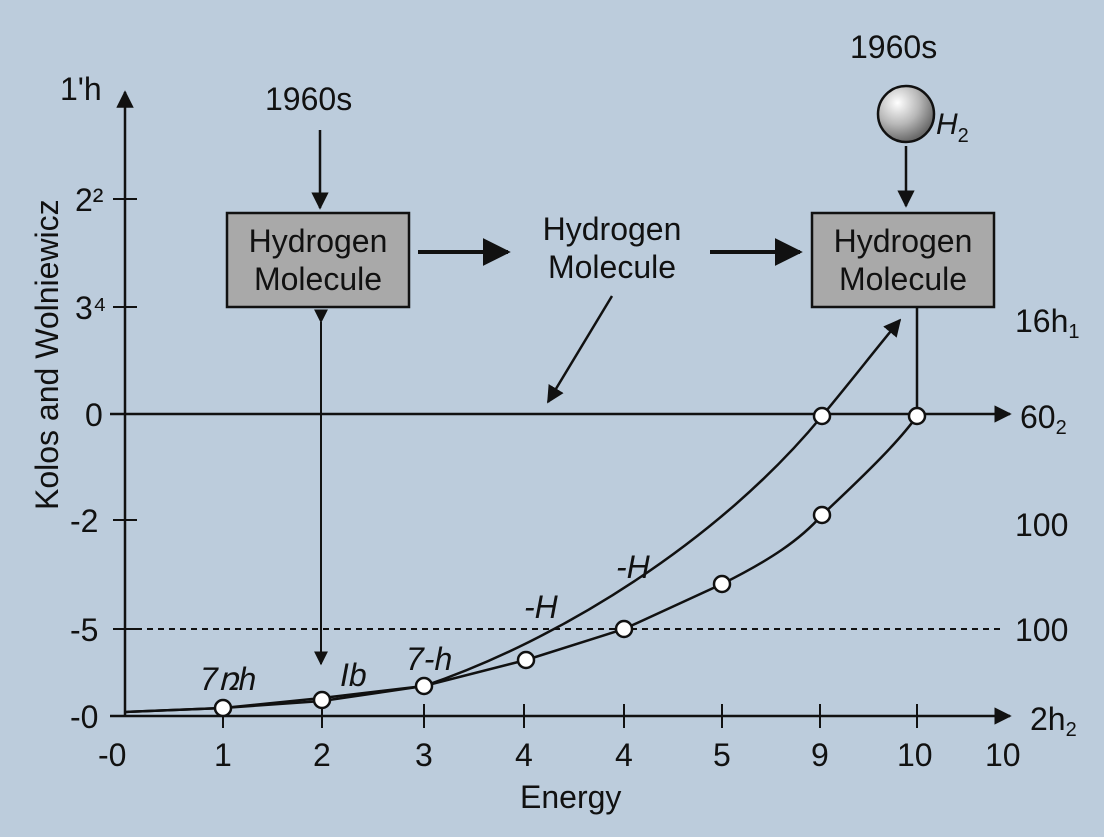 The width and height of the screenshot is (1104, 837). What do you see at coordinates (570, 797) in the screenshot?
I see `x-axis-title: Energy` at bounding box center [570, 797].